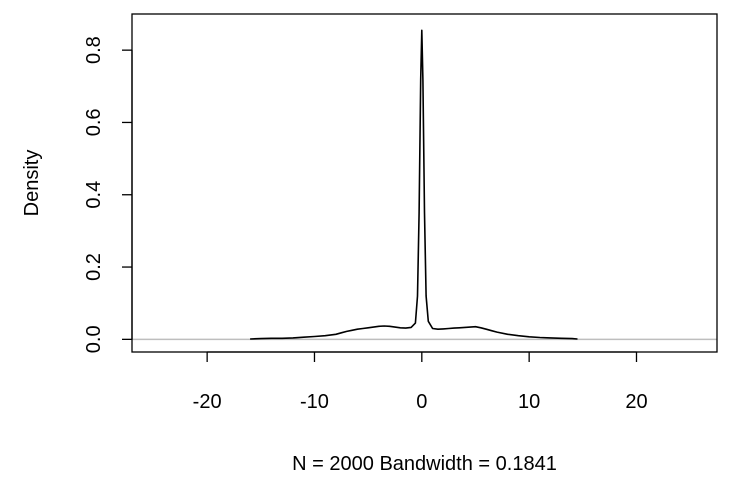  I want to click on y-tick-label: 0.0, so click(94, 339).